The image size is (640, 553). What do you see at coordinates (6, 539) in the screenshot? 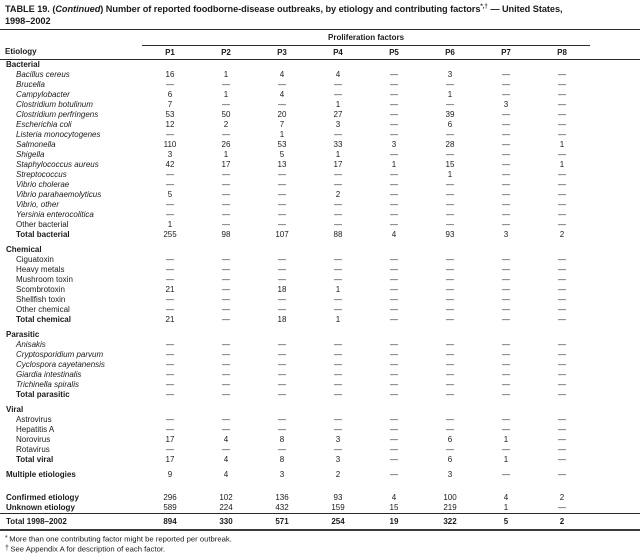
I see `footnote-symbol: *` at bounding box center [6, 539].